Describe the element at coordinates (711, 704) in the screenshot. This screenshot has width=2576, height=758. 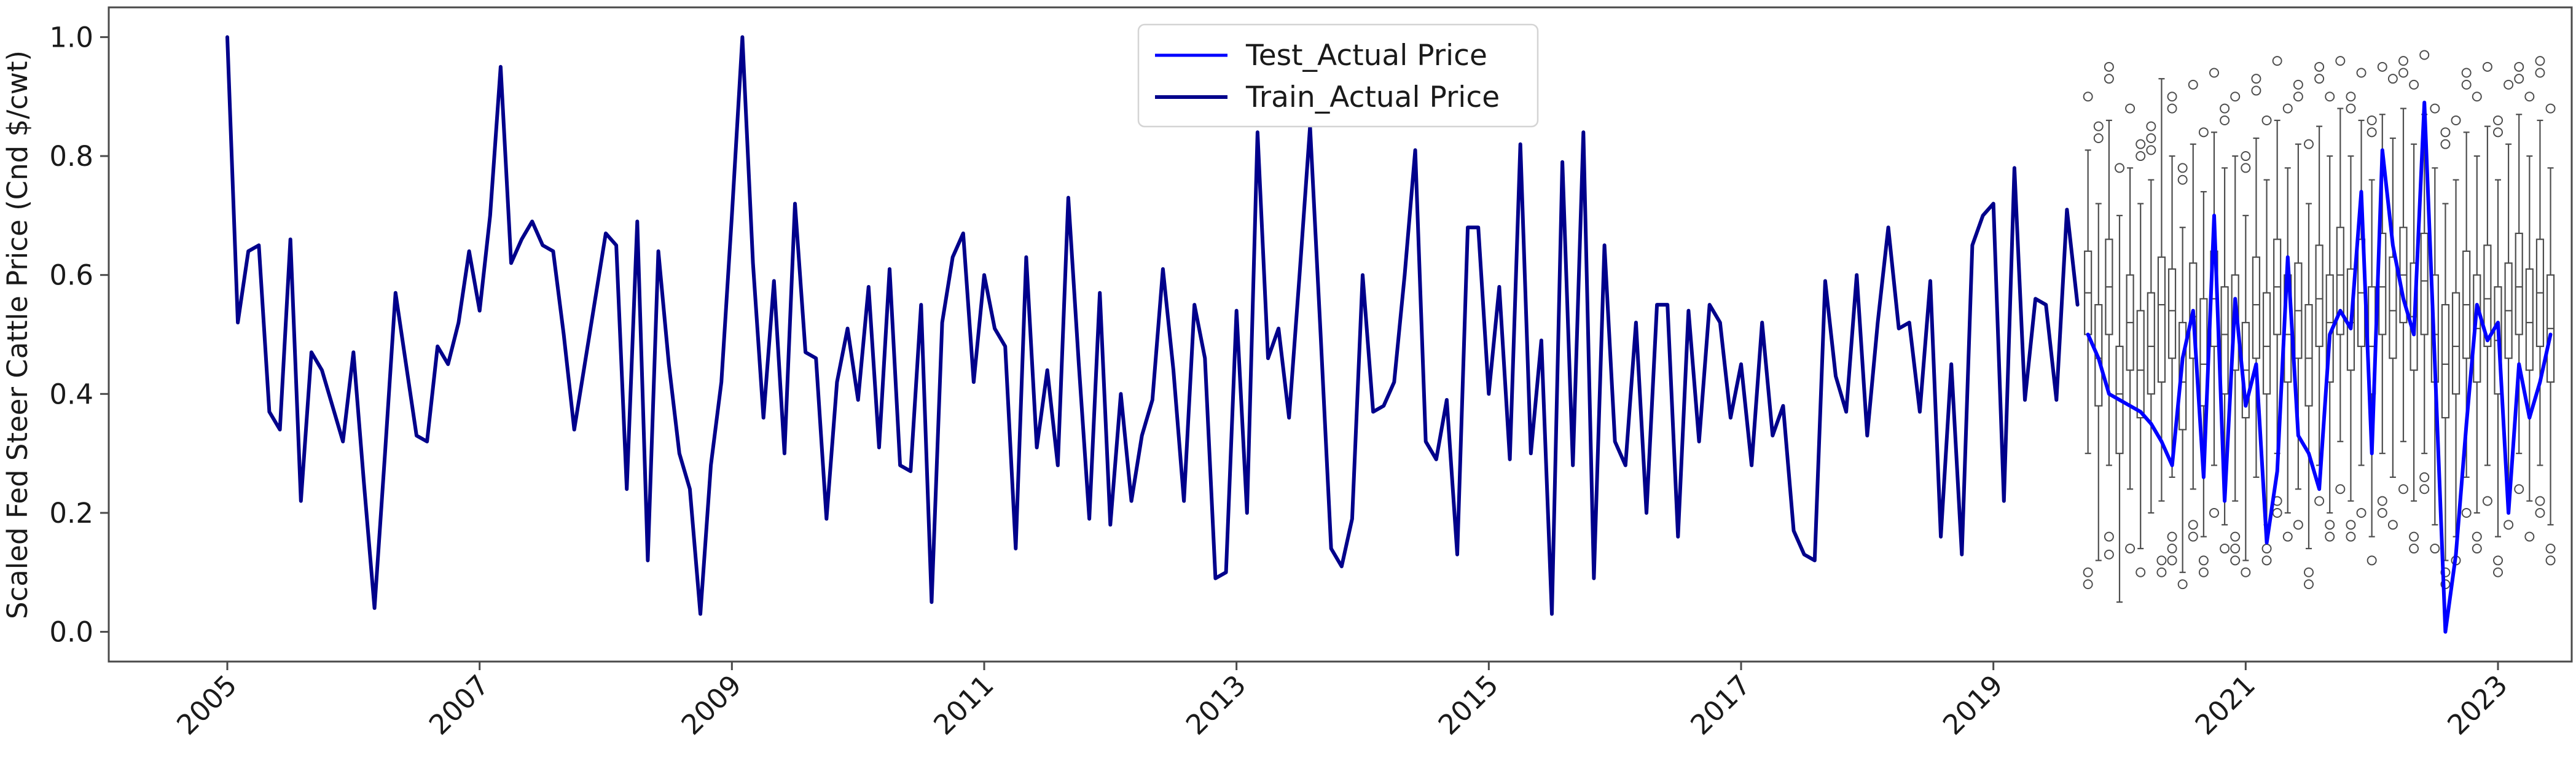
I see `x-tick-label: 2009` at that location.